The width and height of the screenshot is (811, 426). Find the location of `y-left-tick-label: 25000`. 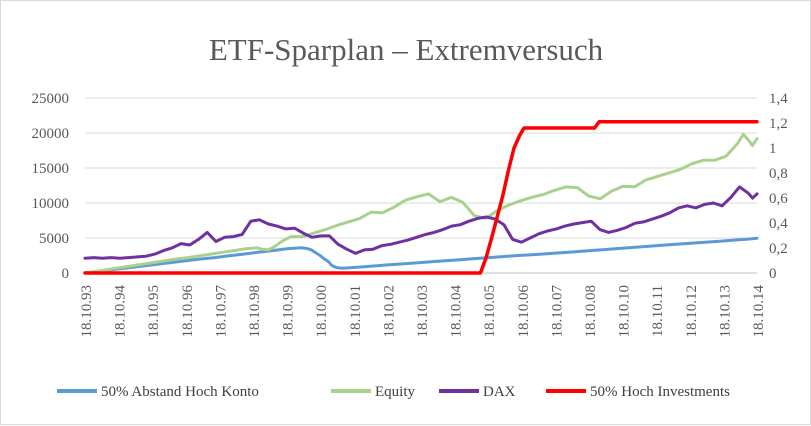

y-left-tick-label: 25000 is located at coordinates (51, 99).